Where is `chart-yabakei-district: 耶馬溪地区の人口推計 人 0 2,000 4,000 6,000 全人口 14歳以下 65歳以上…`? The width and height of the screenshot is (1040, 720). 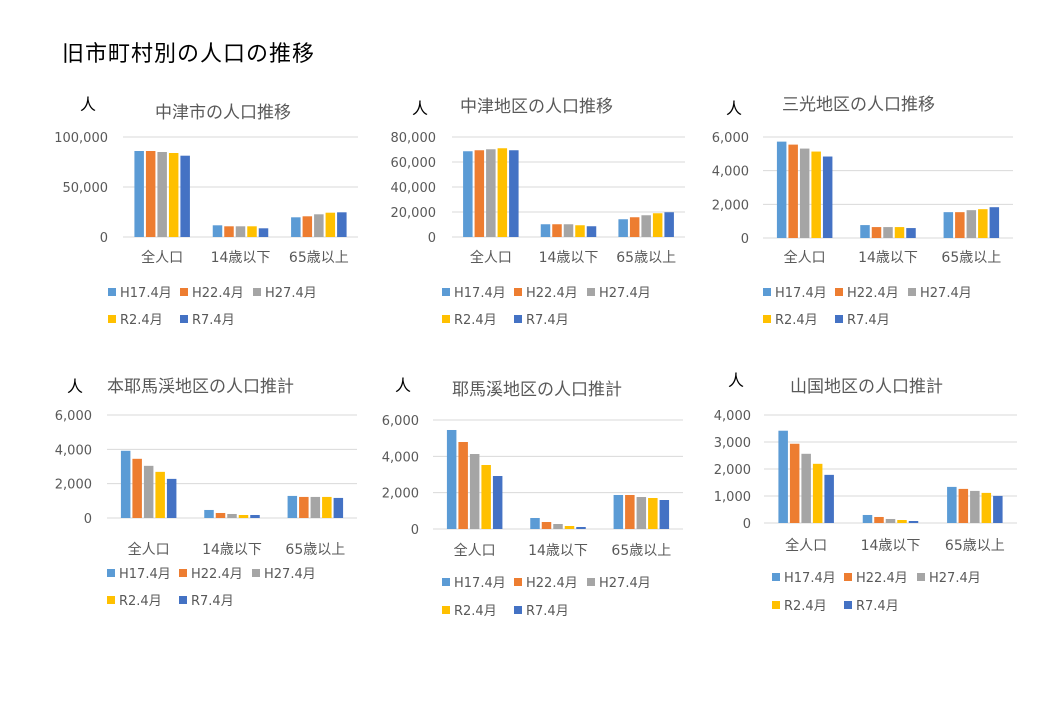 chart-yabakei-district: 耶馬溪地区の人口推計 人 0 2,000 4,000 6,000 全人口 14歳以下 65歳以上… is located at coordinates (545, 505).